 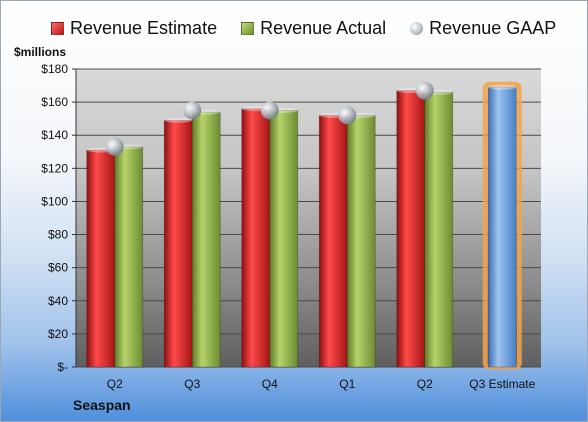 What do you see at coordinates (58, 235) in the screenshot?
I see `y-tick-label: $80` at bounding box center [58, 235].